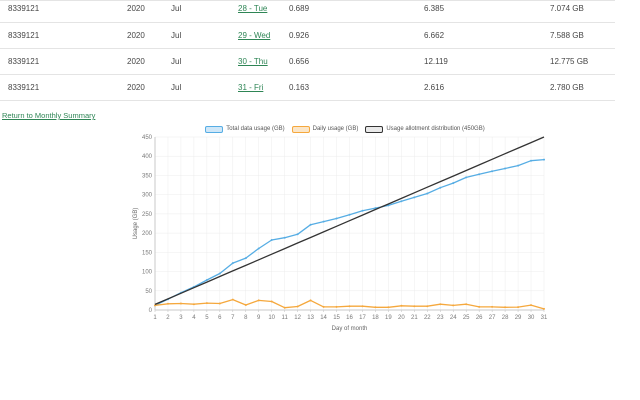 The width and height of the screenshot is (640, 400). I want to click on svg-text: 9, so click(259, 318).